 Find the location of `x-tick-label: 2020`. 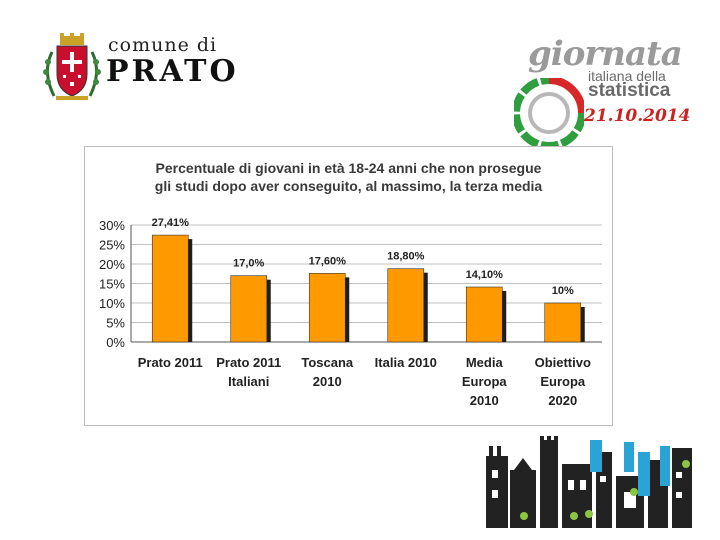

x-tick-label: 2020 is located at coordinates (562, 400).